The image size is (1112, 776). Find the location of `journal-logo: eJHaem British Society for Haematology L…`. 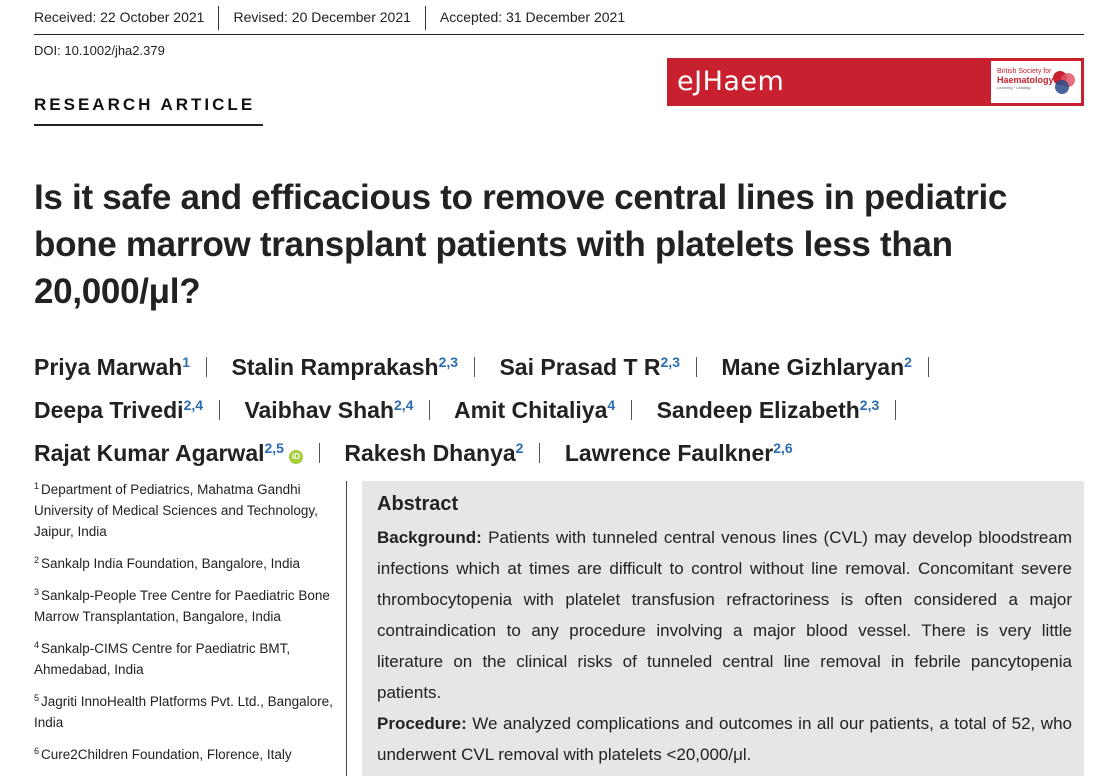

journal-logo: eJHaem British Society for Haematology L… is located at coordinates (875, 82).